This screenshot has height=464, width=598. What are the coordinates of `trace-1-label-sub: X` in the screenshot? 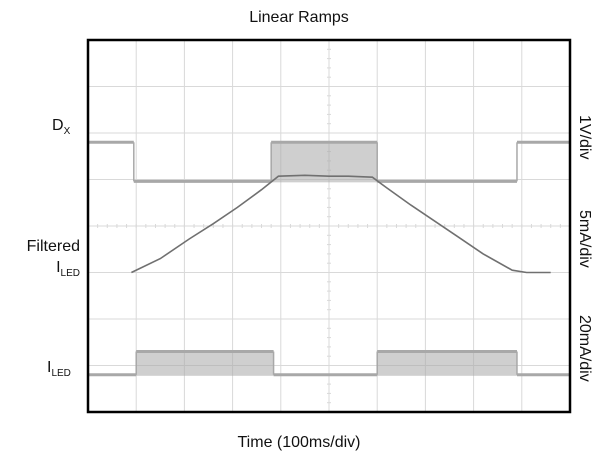 It's located at (67, 131).